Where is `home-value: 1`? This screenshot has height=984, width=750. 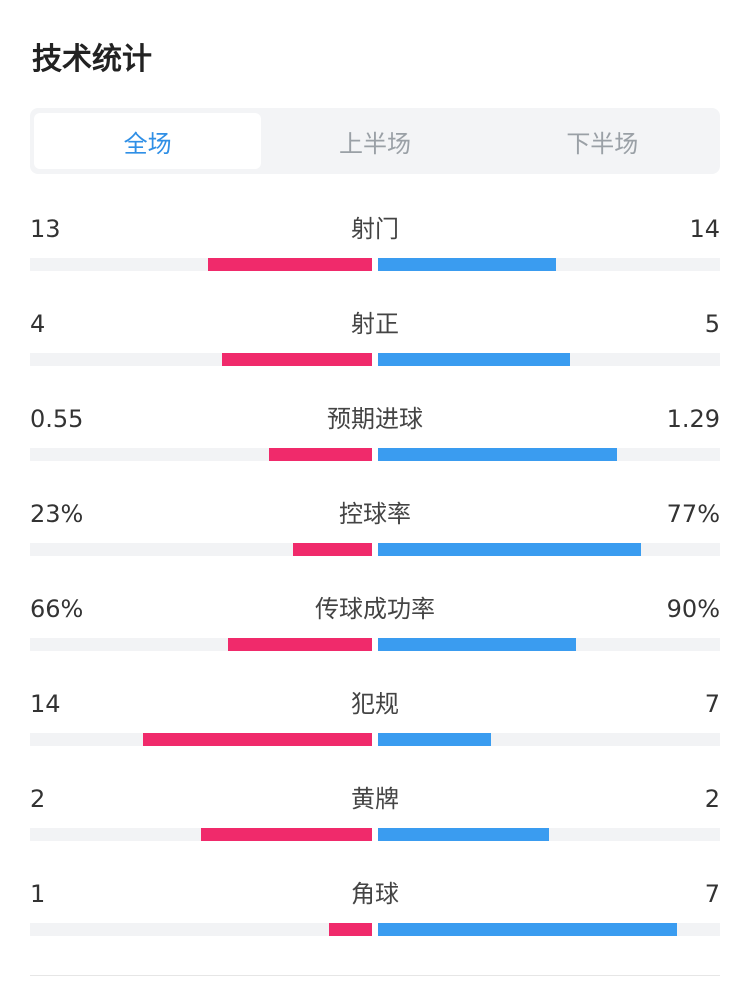
home-value: 1 is located at coordinates (38, 894).